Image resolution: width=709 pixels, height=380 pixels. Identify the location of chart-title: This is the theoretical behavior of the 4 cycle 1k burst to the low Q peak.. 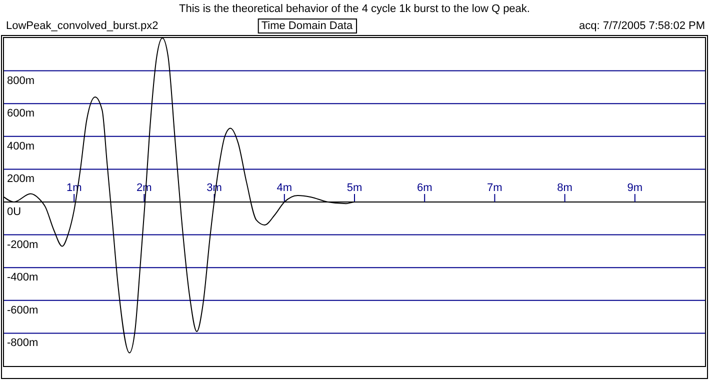
(354, 9).